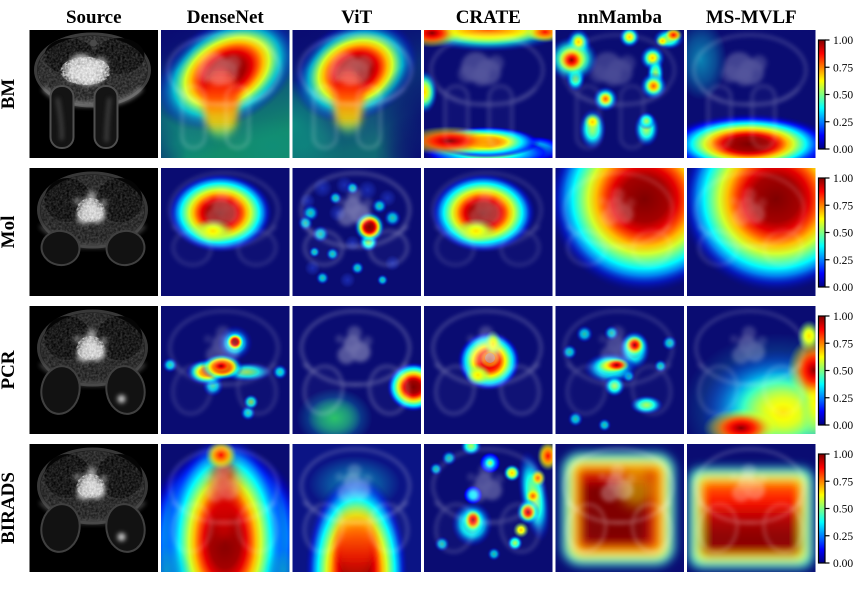 This screenshot has height=592, width=865. What do you see at coordinates (751, 17) in the screenshot?
I see `svg-text: MS-MVLF` at bounding box center [751, 17].